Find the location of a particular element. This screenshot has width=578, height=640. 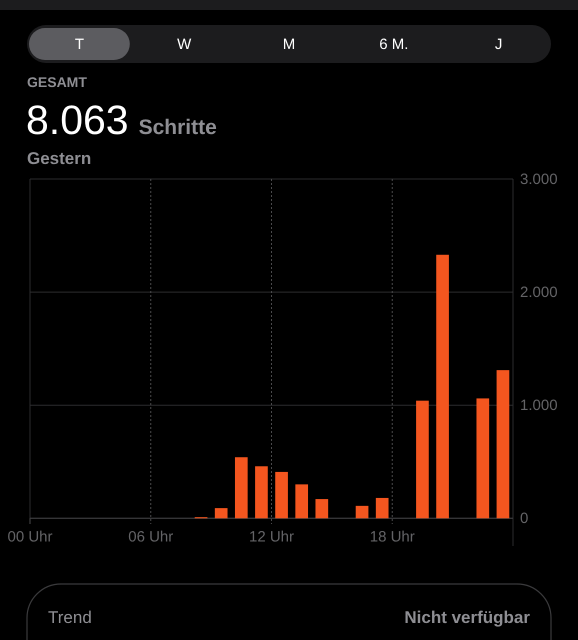

chart-subtitle: Gestern is located at coordinates (59, 158).